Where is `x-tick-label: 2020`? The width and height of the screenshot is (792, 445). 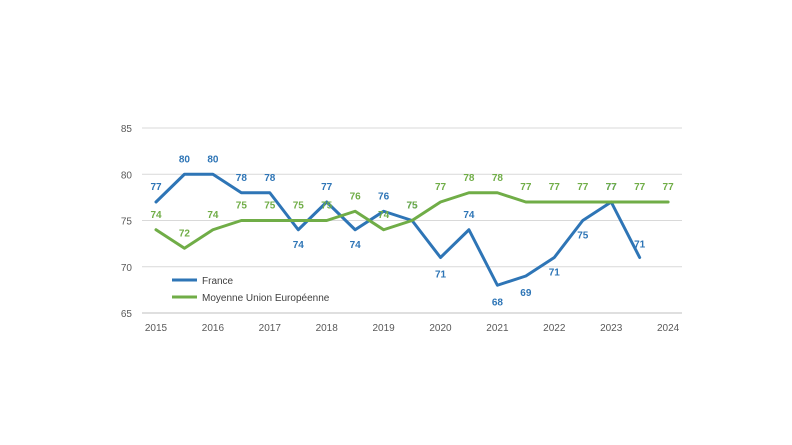
x-tick-label: 2020 is located at coordinates (440, 328).